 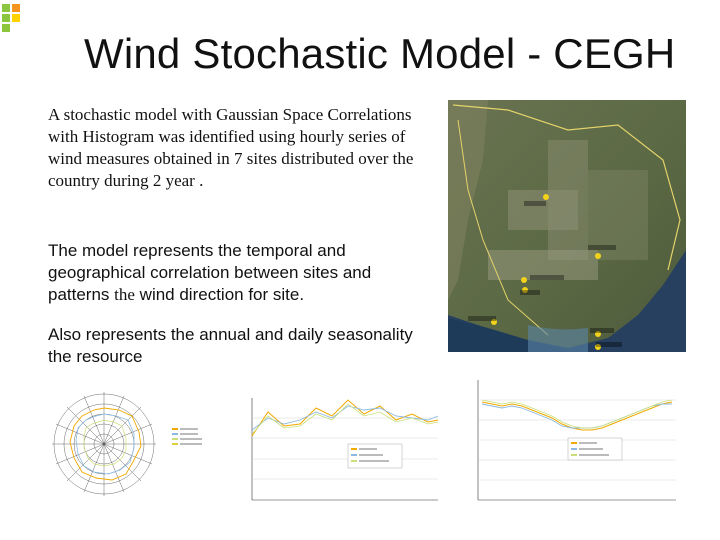 I want to click on paragraph-model-word: the, so click(x=124, y=294).